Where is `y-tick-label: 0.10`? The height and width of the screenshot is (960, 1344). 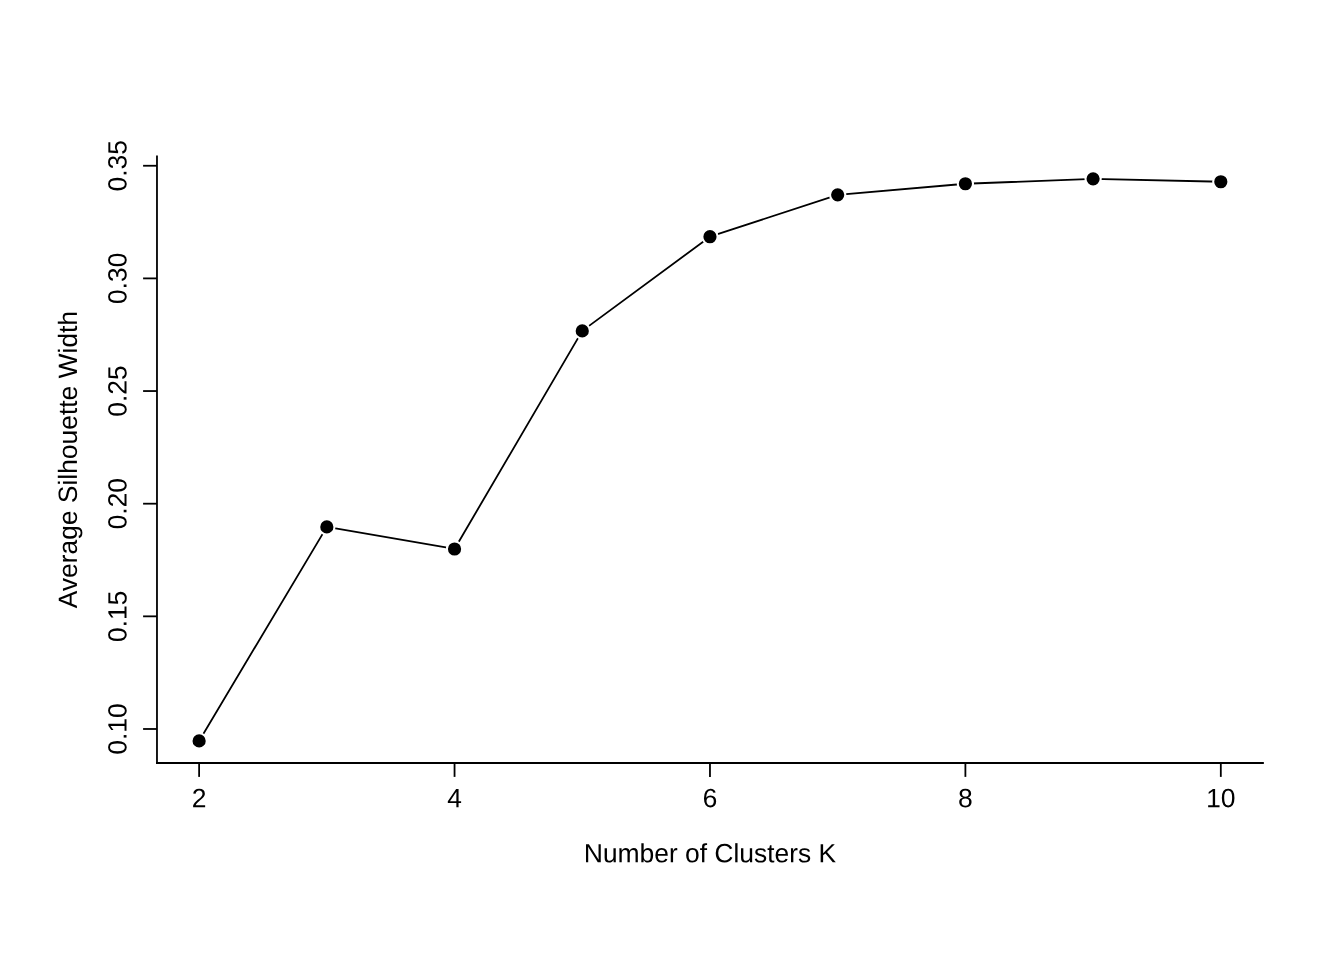
y-tick-label: 0.10 is located at coordinates (117, 729).